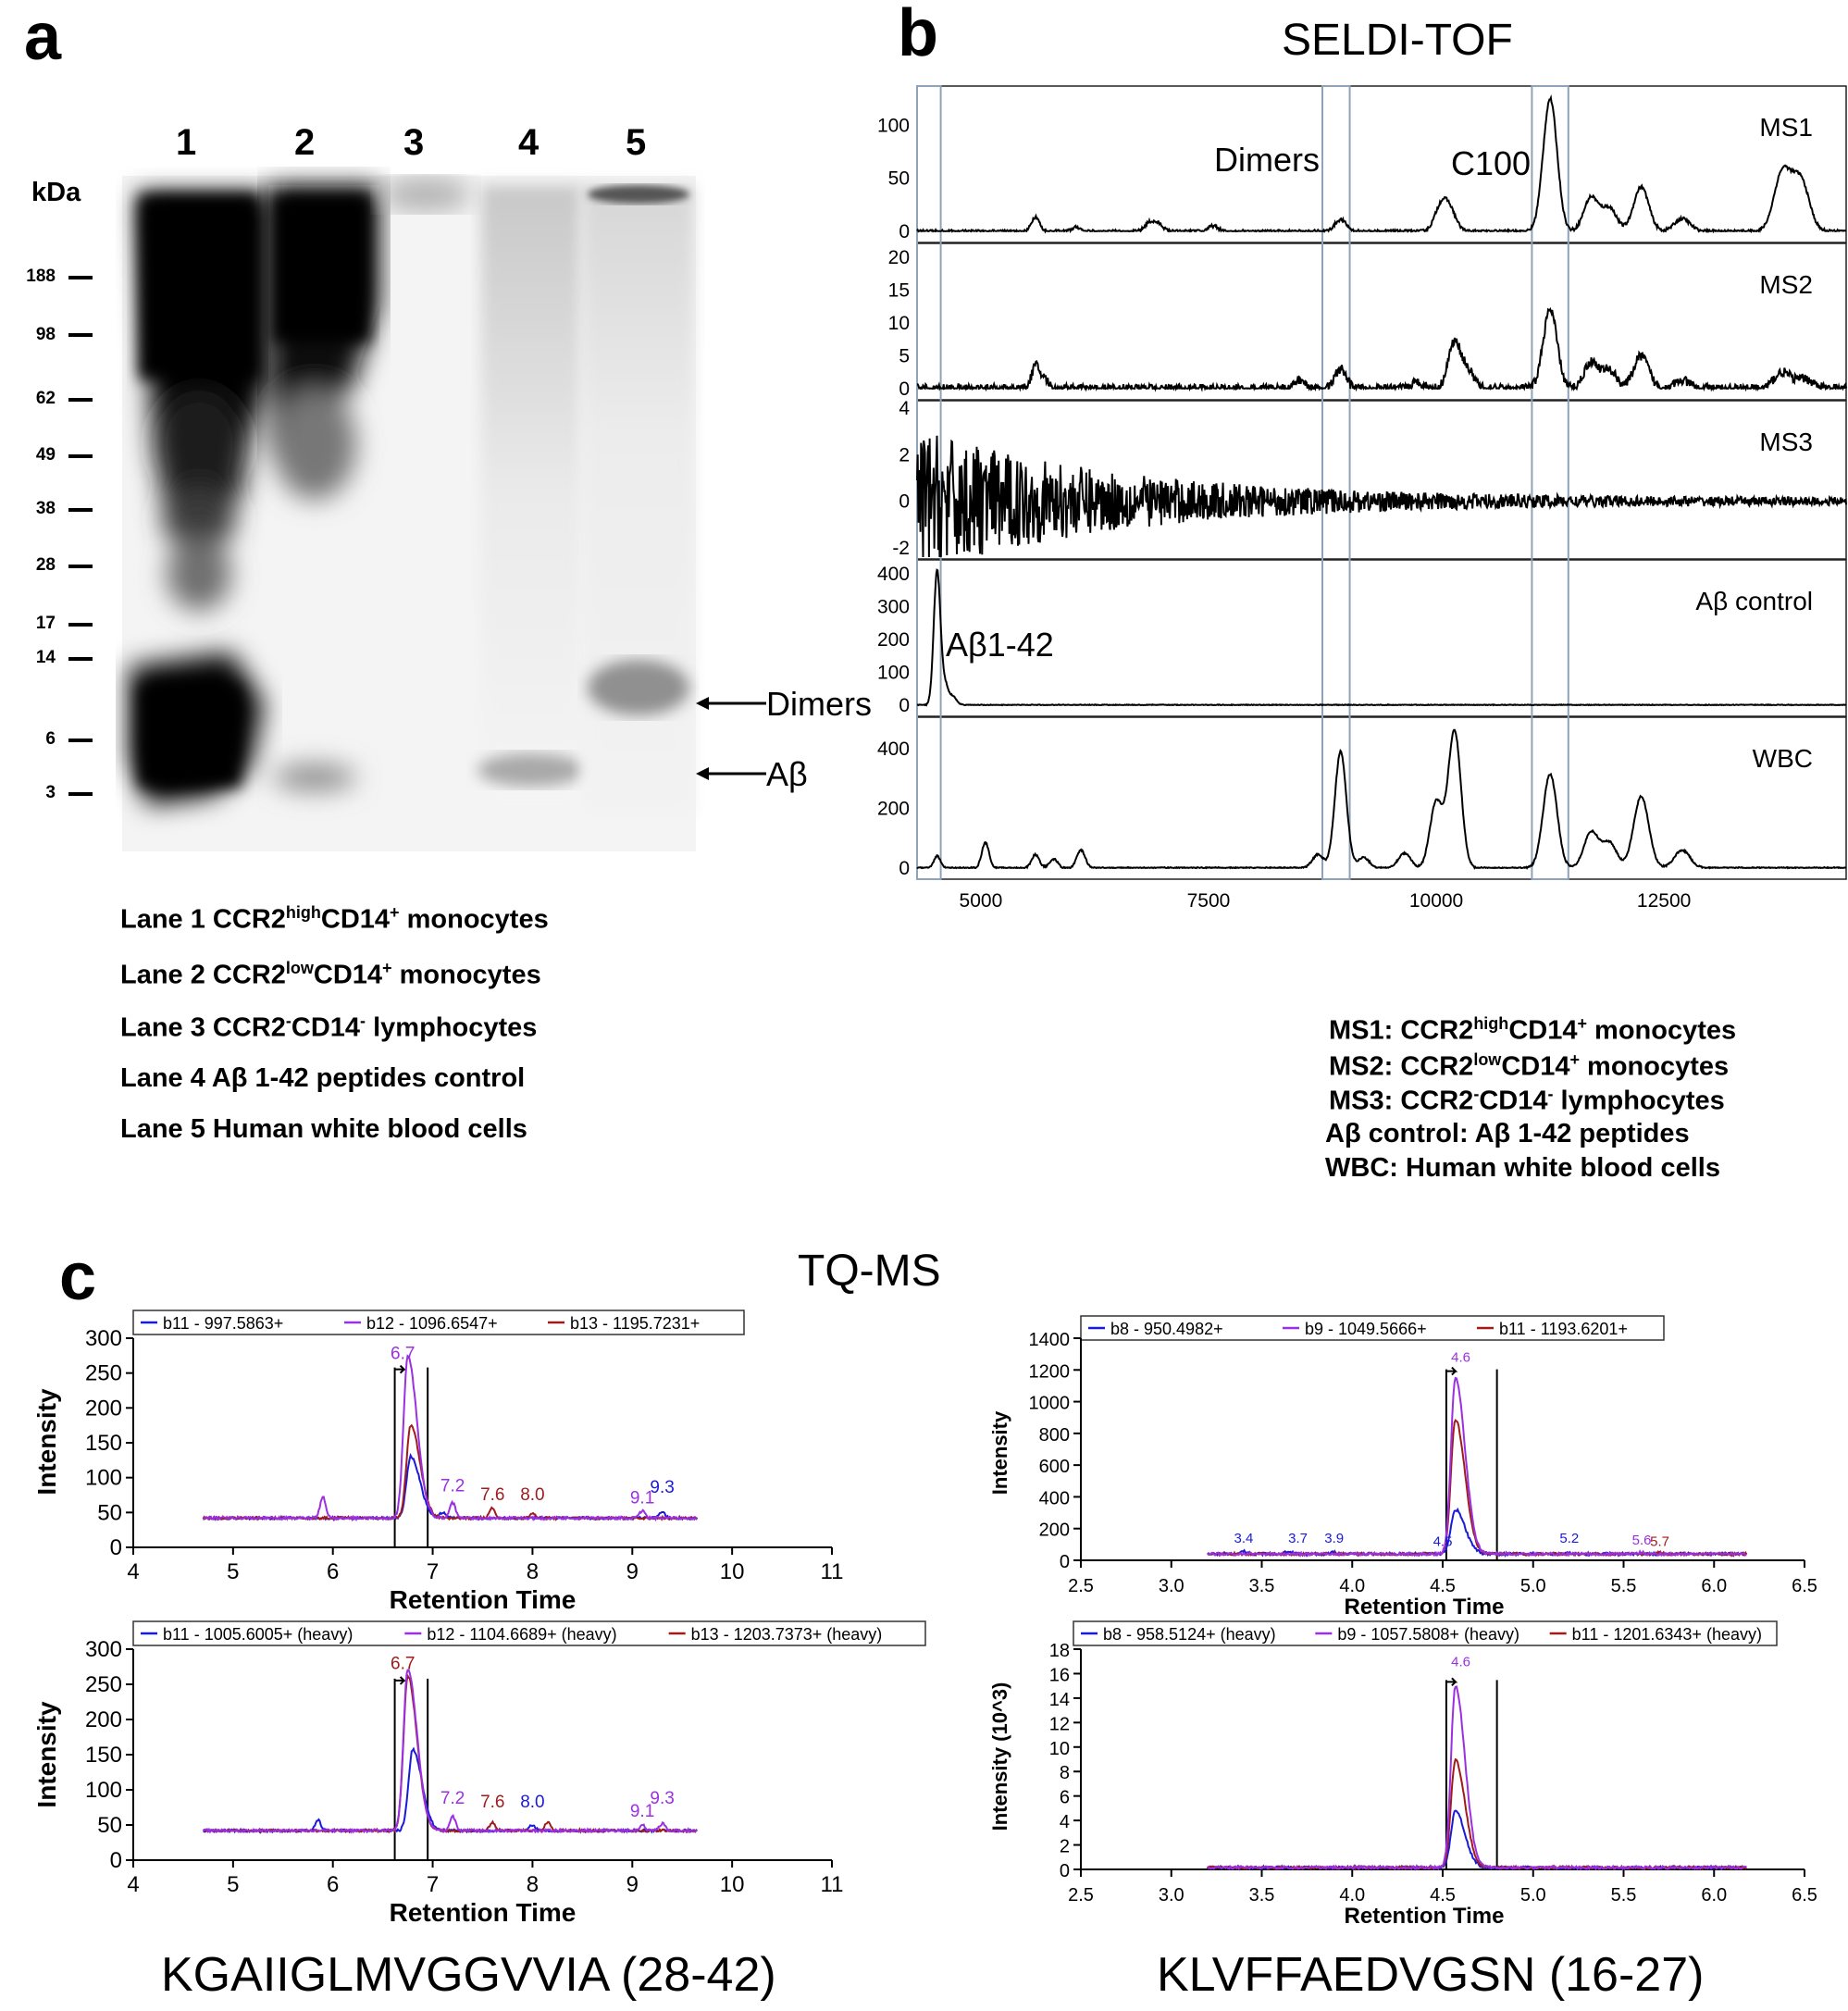 This screenshot has height=2011, width=1848. I want to click on sample-legend-item: MS1: CCR2highCD14+ monocytes, so click(1533, 1030).